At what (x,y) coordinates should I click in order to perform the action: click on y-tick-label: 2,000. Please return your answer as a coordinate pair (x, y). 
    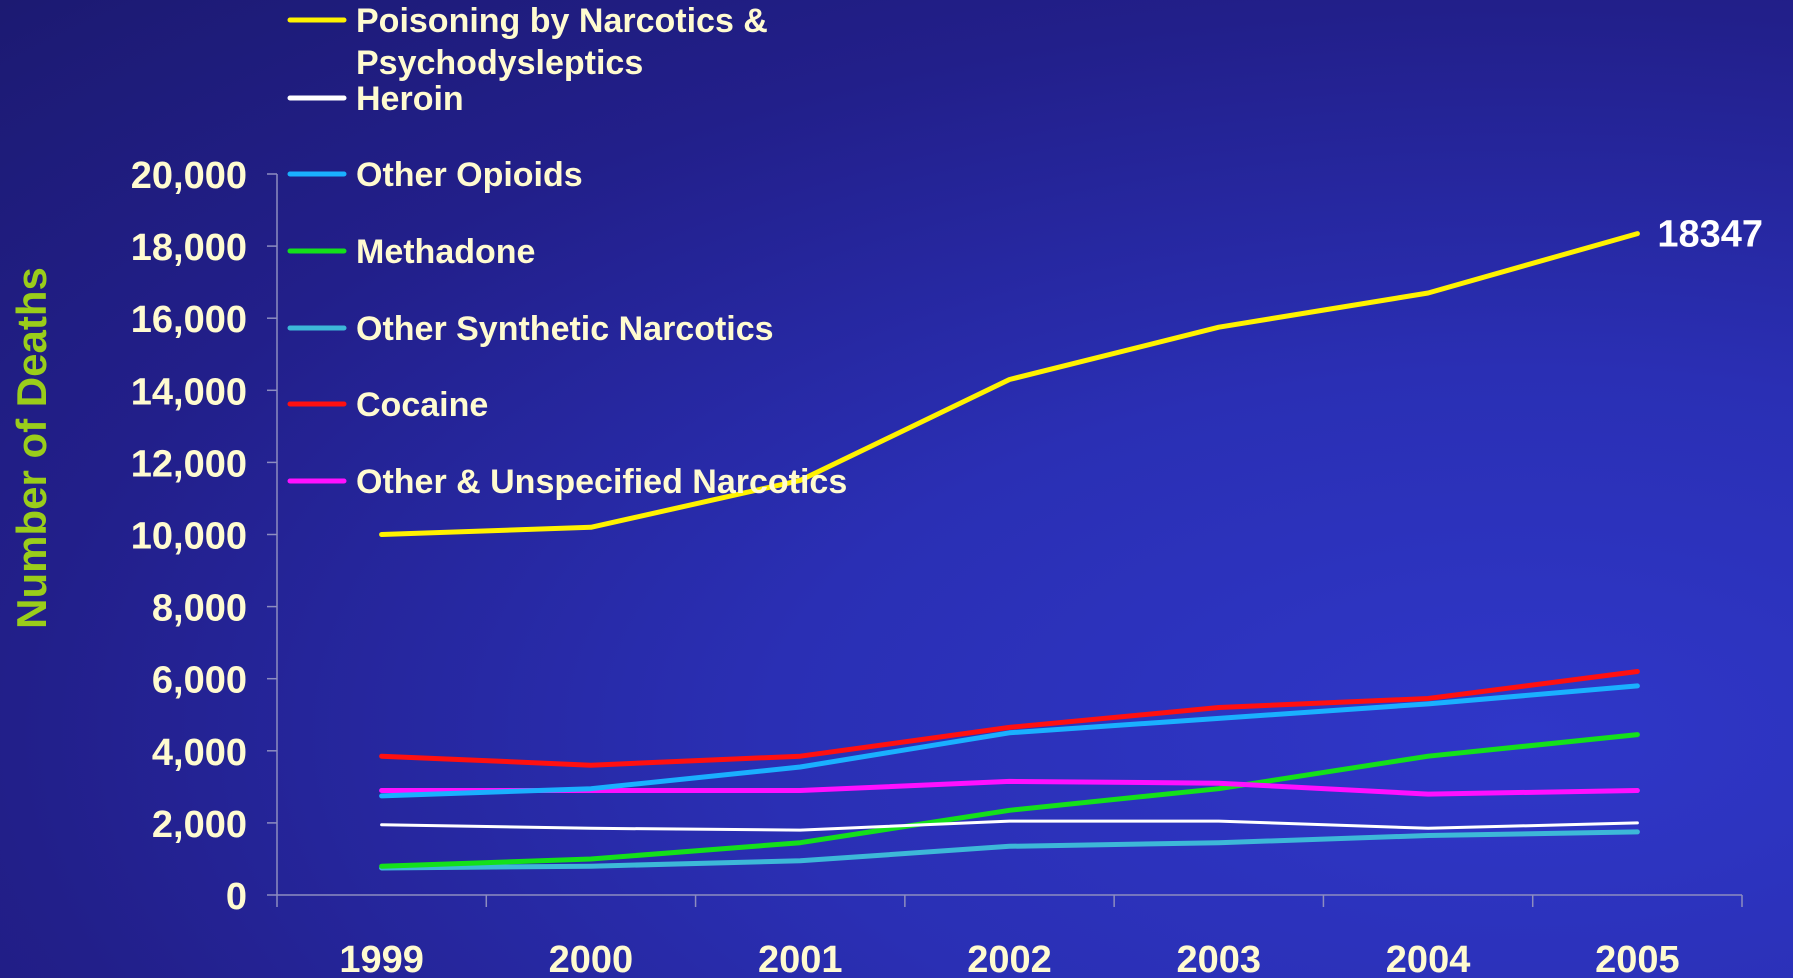
    Looking at the image, I should click on (199, 825).